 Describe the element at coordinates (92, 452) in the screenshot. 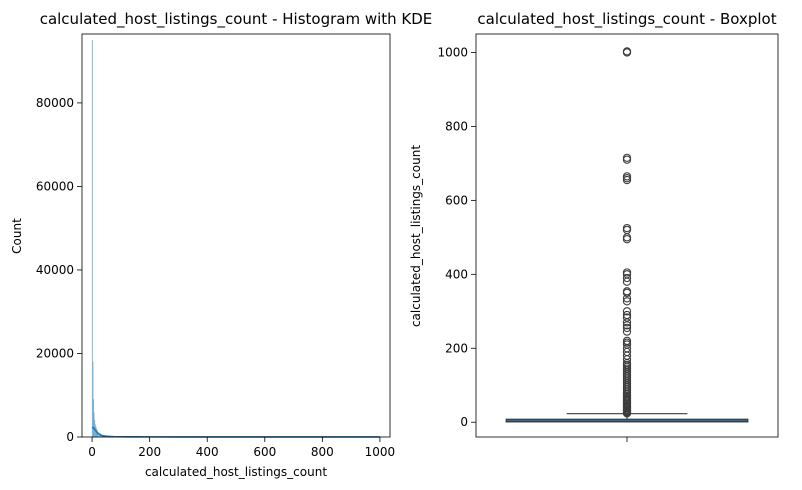

I see `histogram-x-tick-label: 0` at that location.